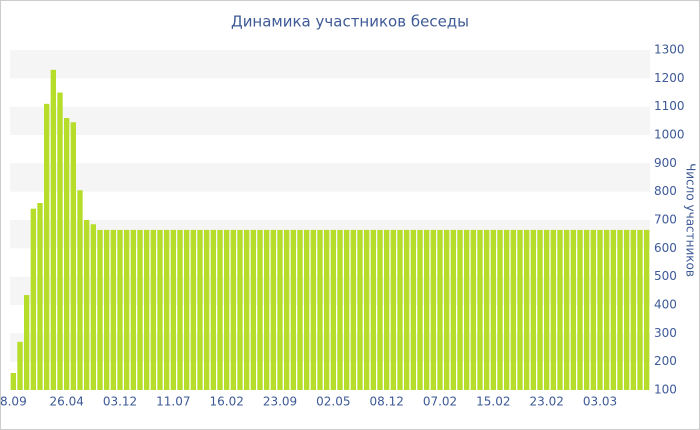 The height and width of the screenshot is (430, 700). I want to click on y-tick-label: 800, so click(665, 191).